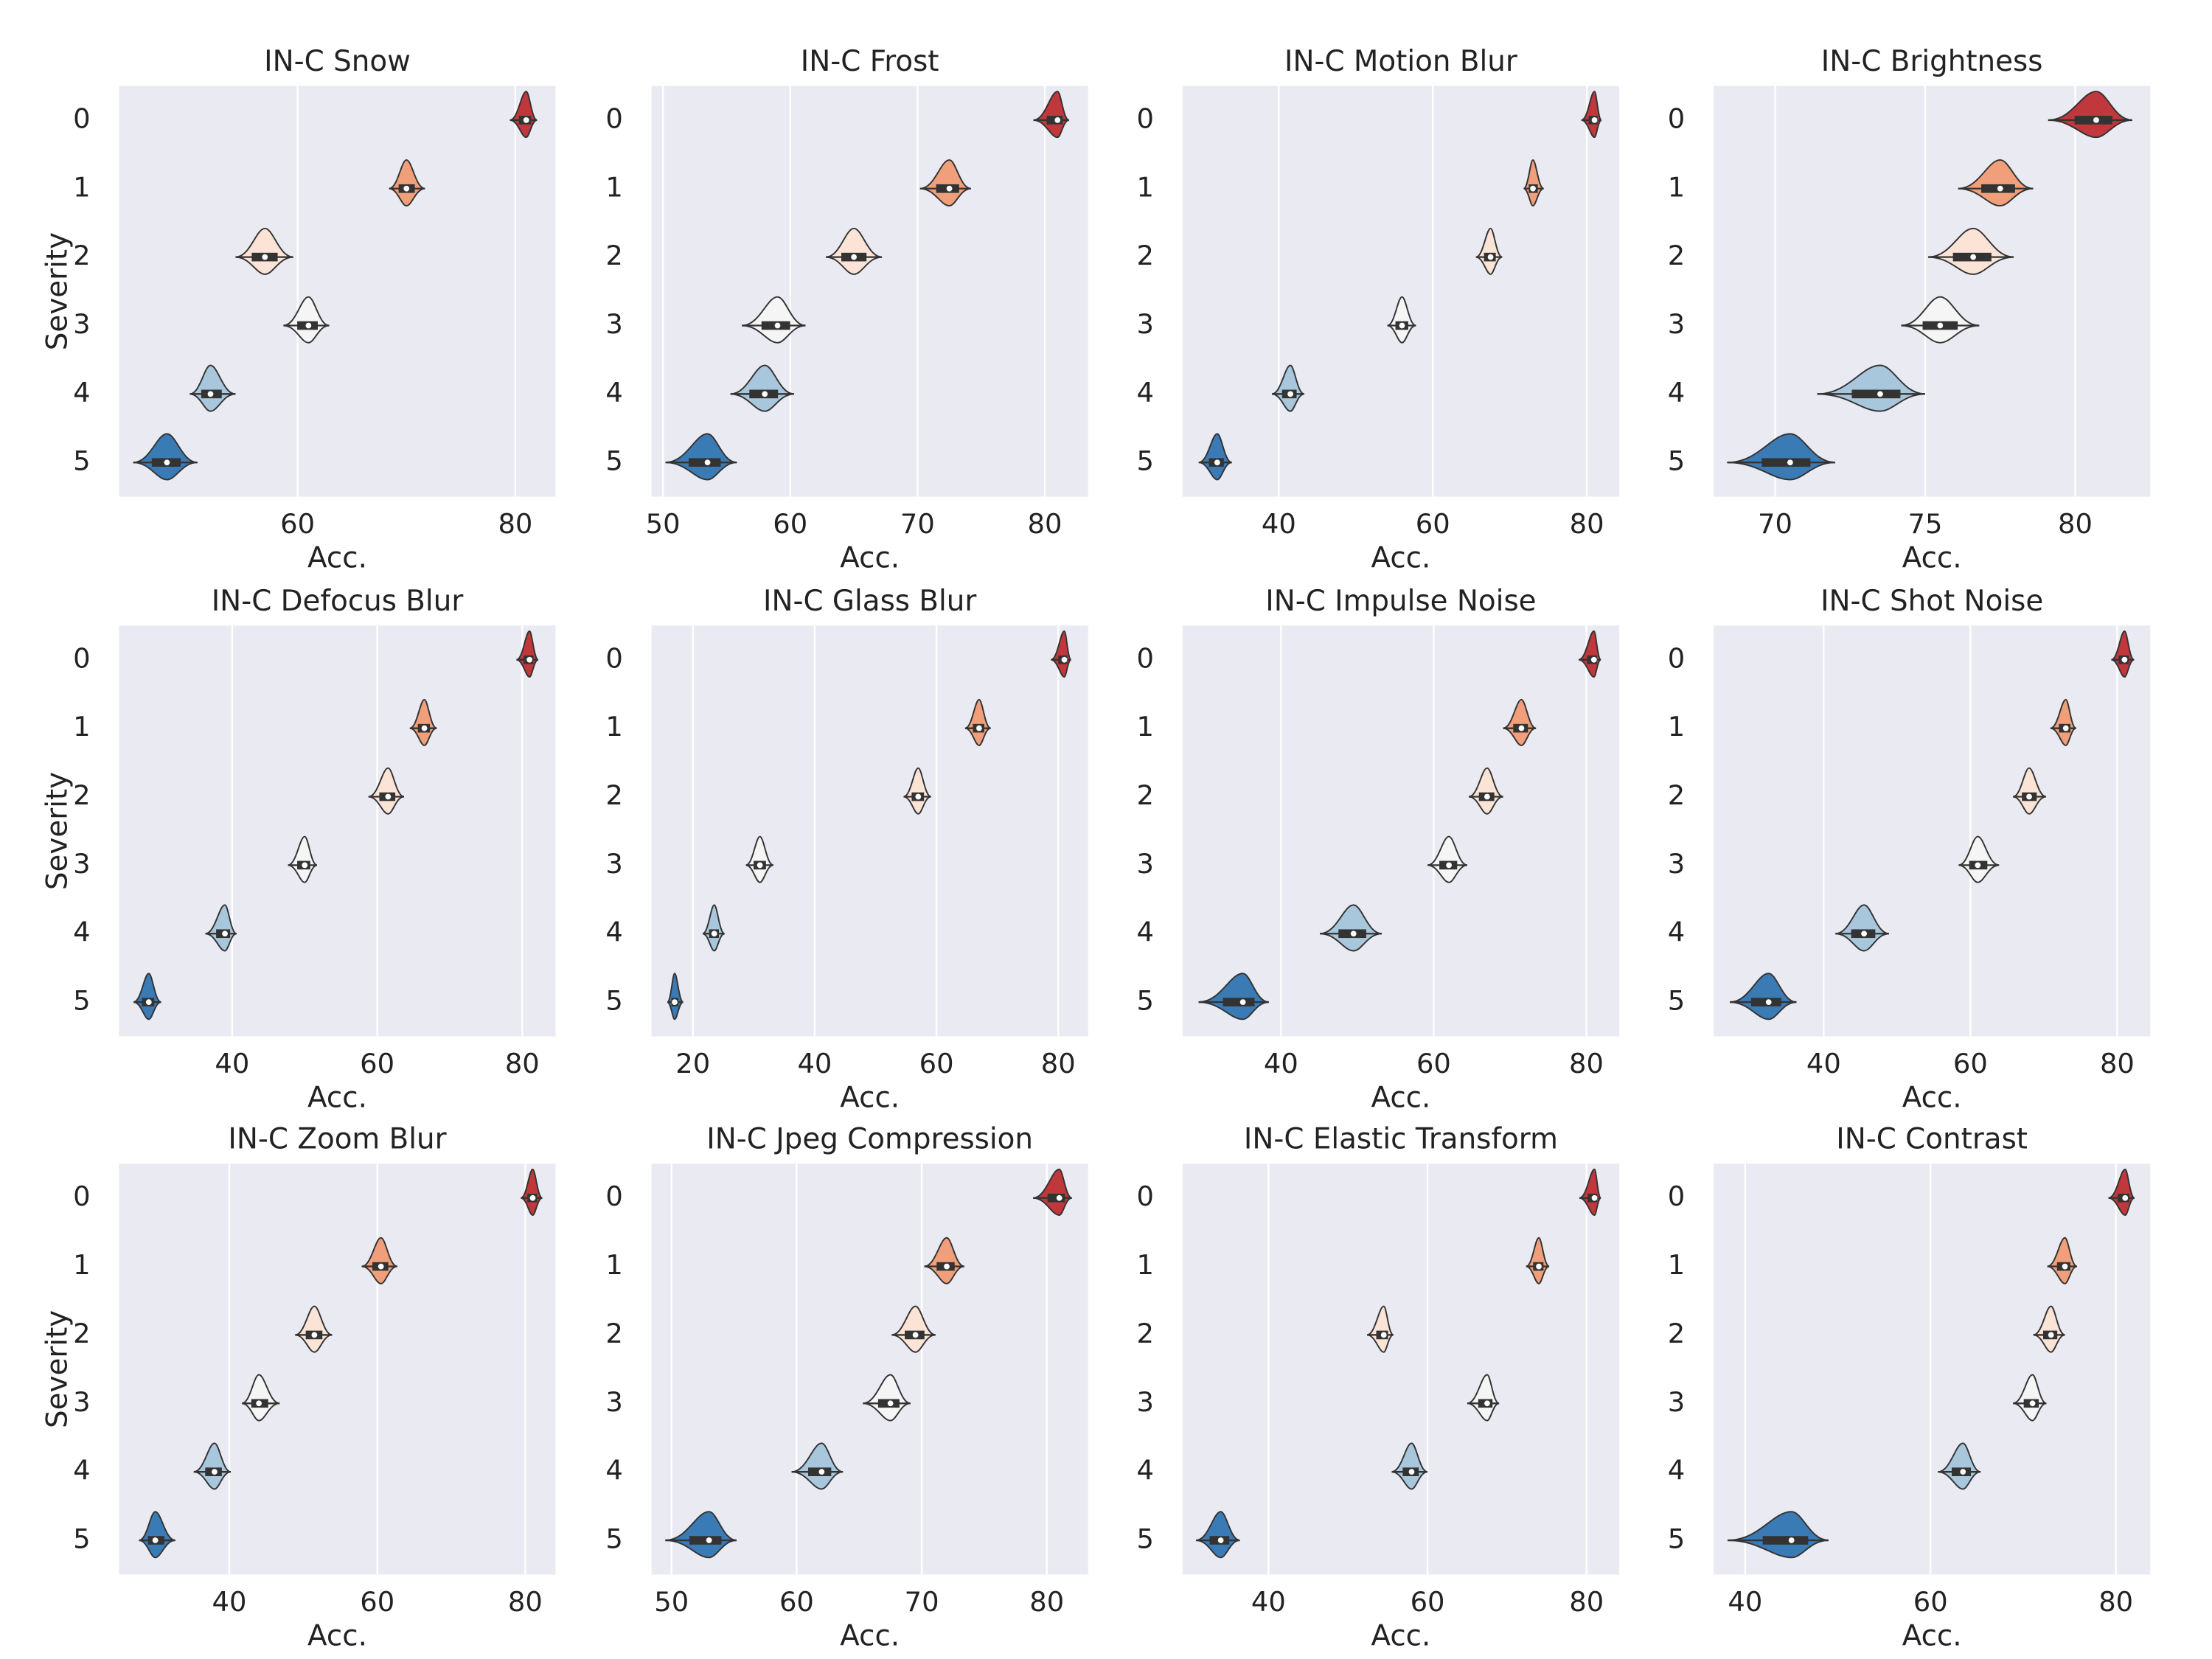  What do you see at coordinates (663, 524) in the screenshot?
I see `x-tick-label: 50` at bounding box center [663, 524].